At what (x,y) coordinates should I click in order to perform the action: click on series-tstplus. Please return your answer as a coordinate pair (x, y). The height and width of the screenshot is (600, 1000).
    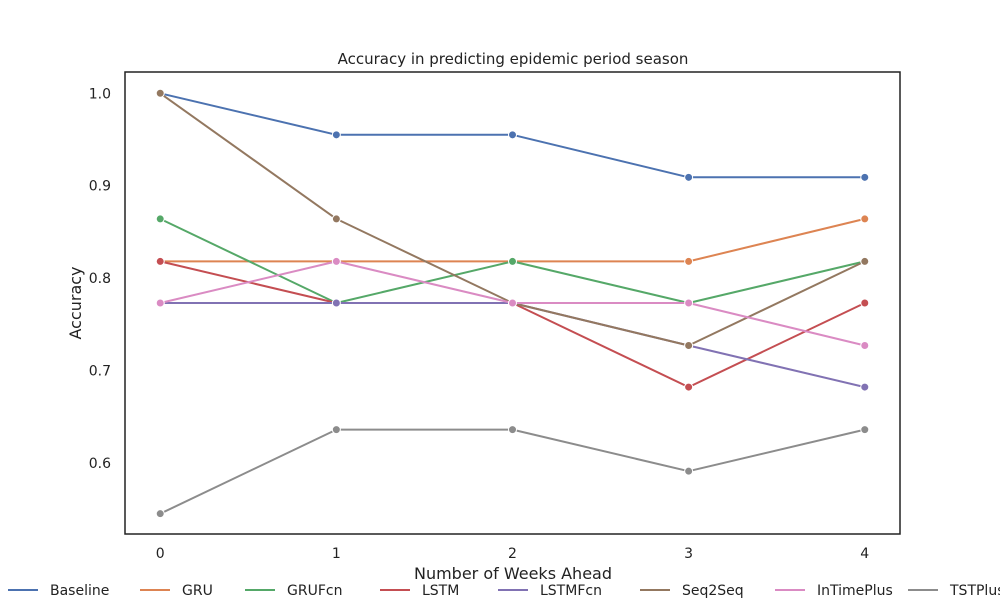
    Looking at the image, I should click on (512, 472).